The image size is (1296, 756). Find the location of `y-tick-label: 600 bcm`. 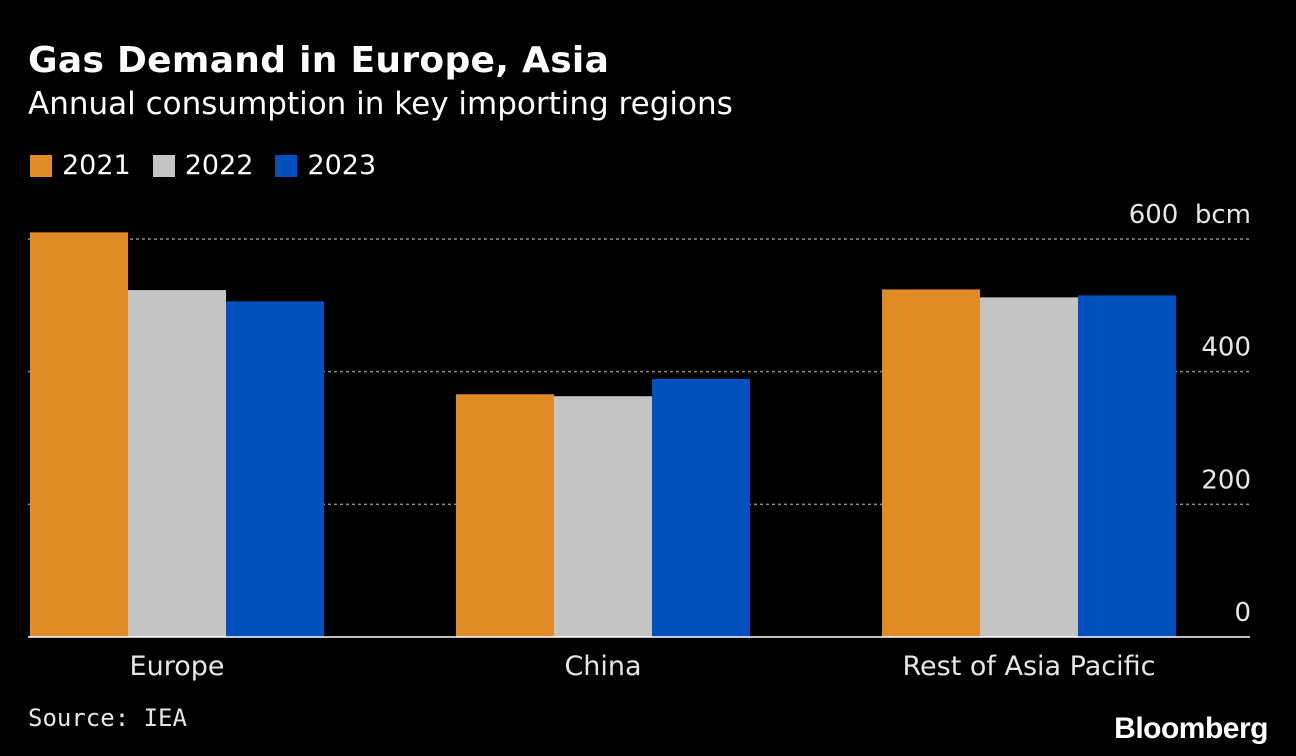

y-tick-label: 600 bcm is located at coordinates (1190, 215).